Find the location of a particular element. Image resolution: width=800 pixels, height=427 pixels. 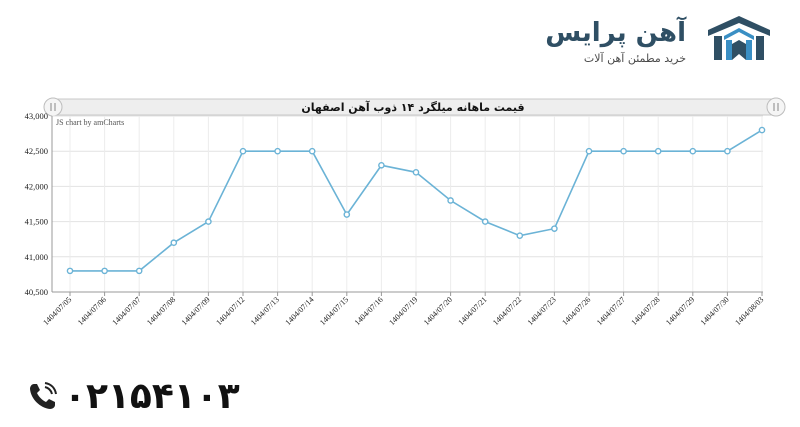

chart-title: قیمت ماهانه میلگرد ۱۴ ذوب آهن اصفهان is located at coordinates (412, 107).